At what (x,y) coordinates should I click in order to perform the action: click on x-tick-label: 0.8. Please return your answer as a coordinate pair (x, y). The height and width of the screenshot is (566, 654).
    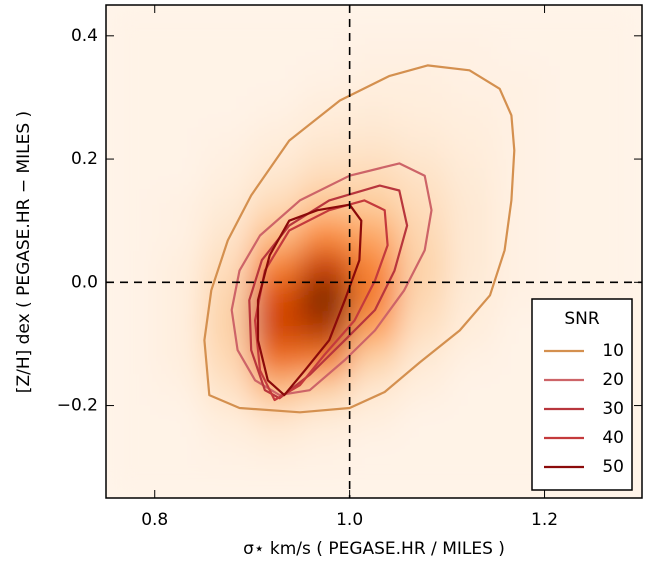
    Looking at the image, I should click on (154, 520).